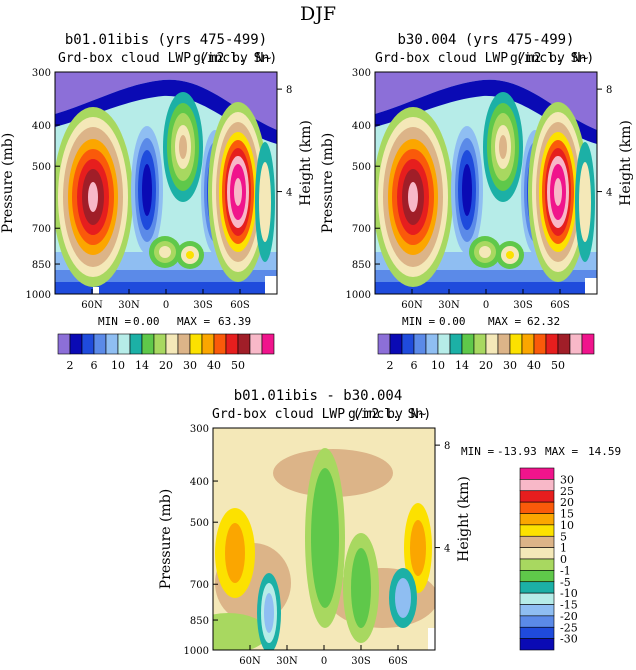 The height and width of the screenshot is (670, 636). I want to click on panel-2-contour-field, so click(486, 183).